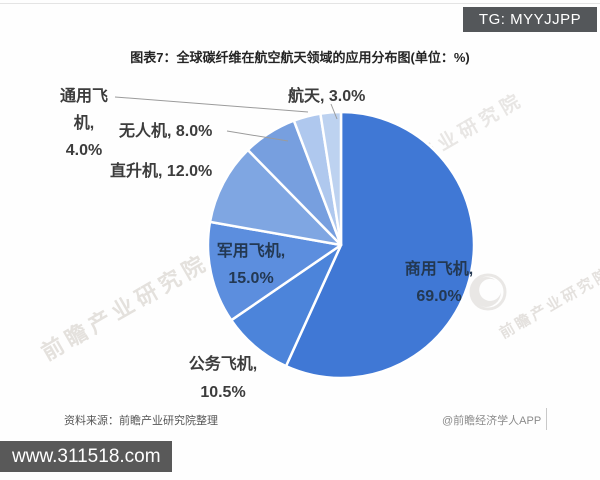 The height and width of the screenshot is (480, 600). What do you see at coordinates (492, 421) in the screenshot?
I see `credit-note: @前瞻经济学人APP` at bounding box center [492, 421].